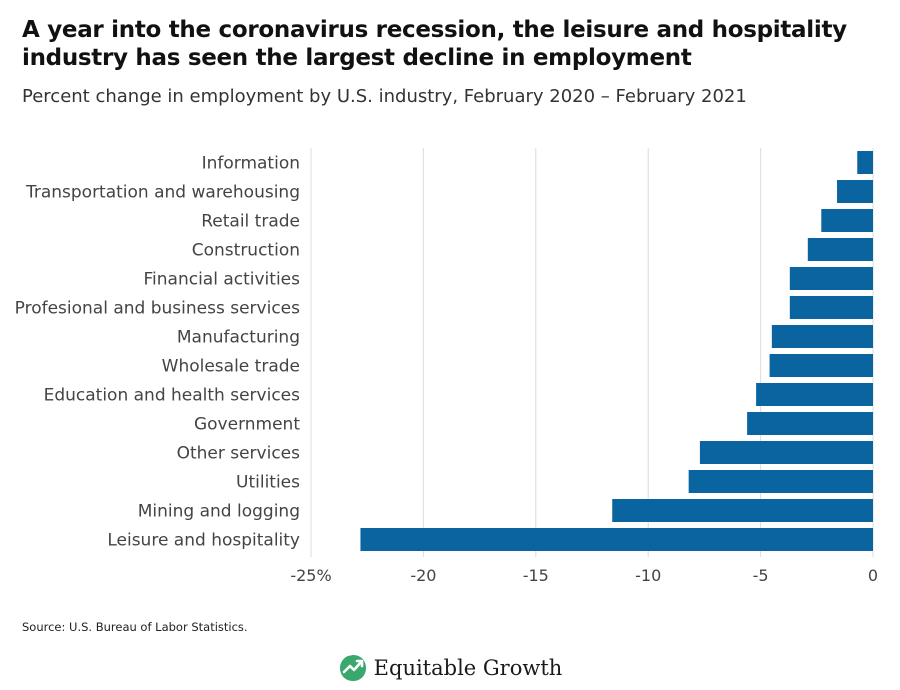  Describe the element at coordinates (855, 191) in the screenshot. I see `bar-transportation-and-warehousing` at that location.